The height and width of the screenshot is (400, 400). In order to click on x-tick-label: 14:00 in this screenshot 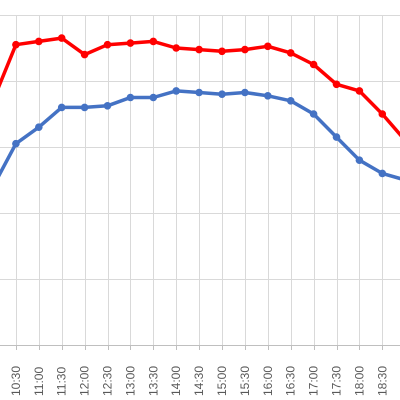, I will do `click(176, 381)`.